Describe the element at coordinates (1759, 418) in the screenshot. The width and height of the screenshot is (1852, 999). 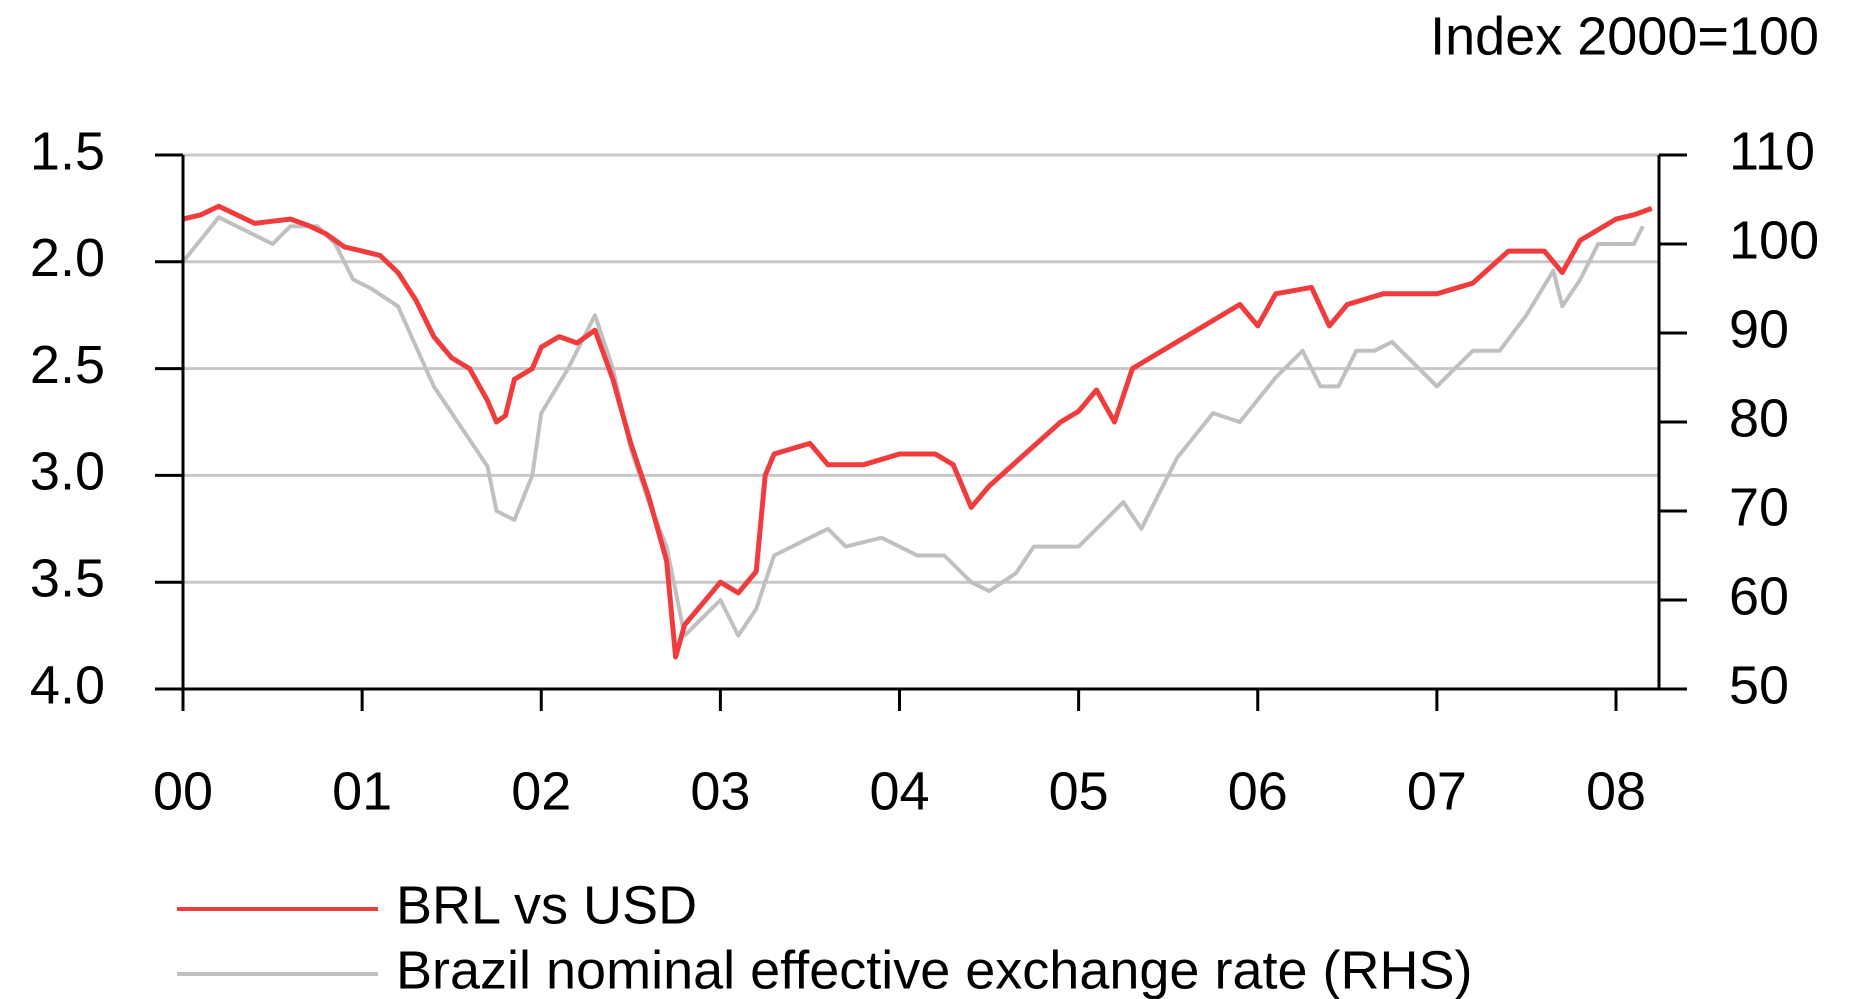
I see `y2-tick-label: 80` at that location.